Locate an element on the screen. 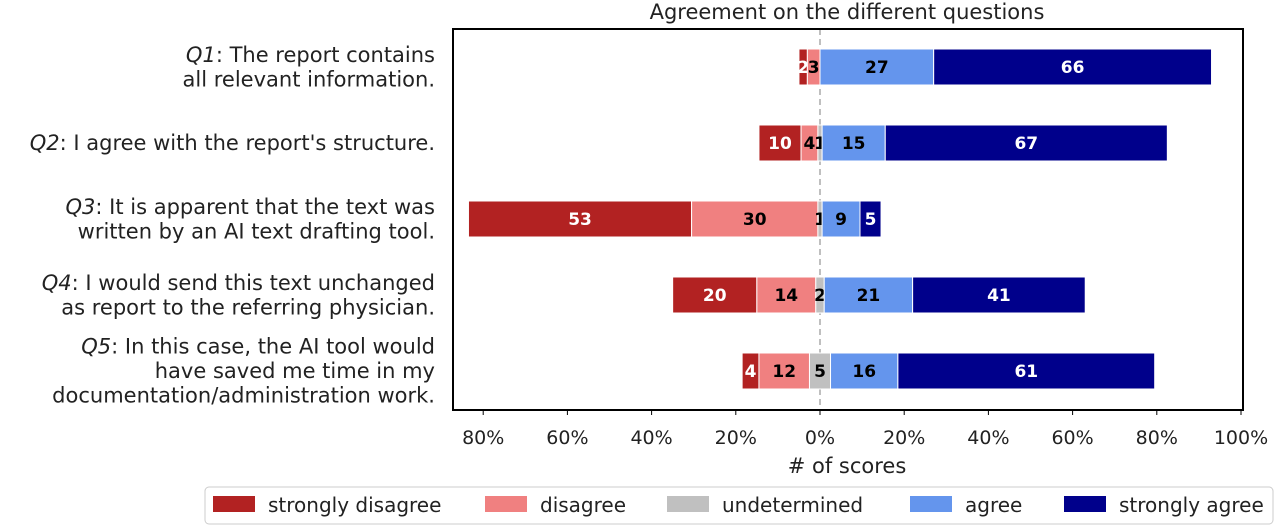 The height and width of the screenshot is (528, 1280). bar-value-label: 66 is located at coordinates (1073, 68).